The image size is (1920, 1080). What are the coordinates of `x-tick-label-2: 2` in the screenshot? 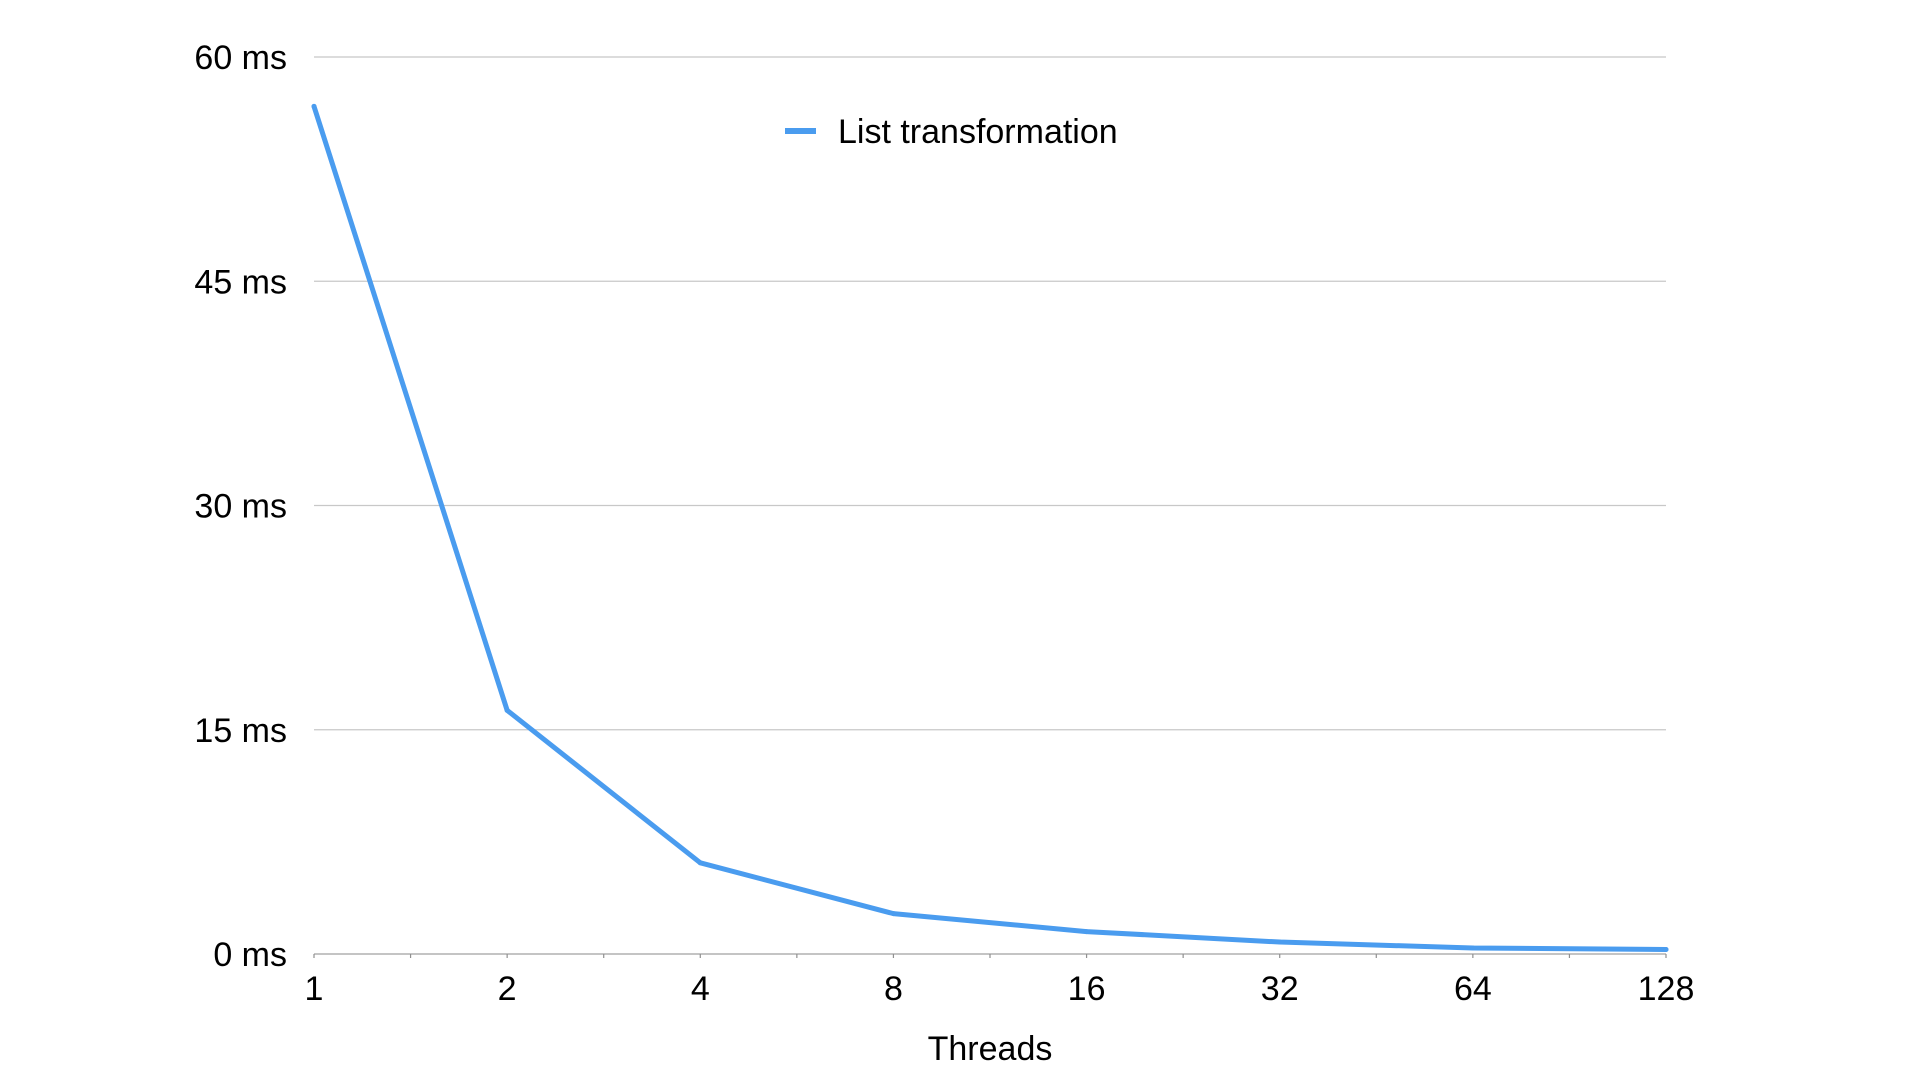 It's located at (507, 989).